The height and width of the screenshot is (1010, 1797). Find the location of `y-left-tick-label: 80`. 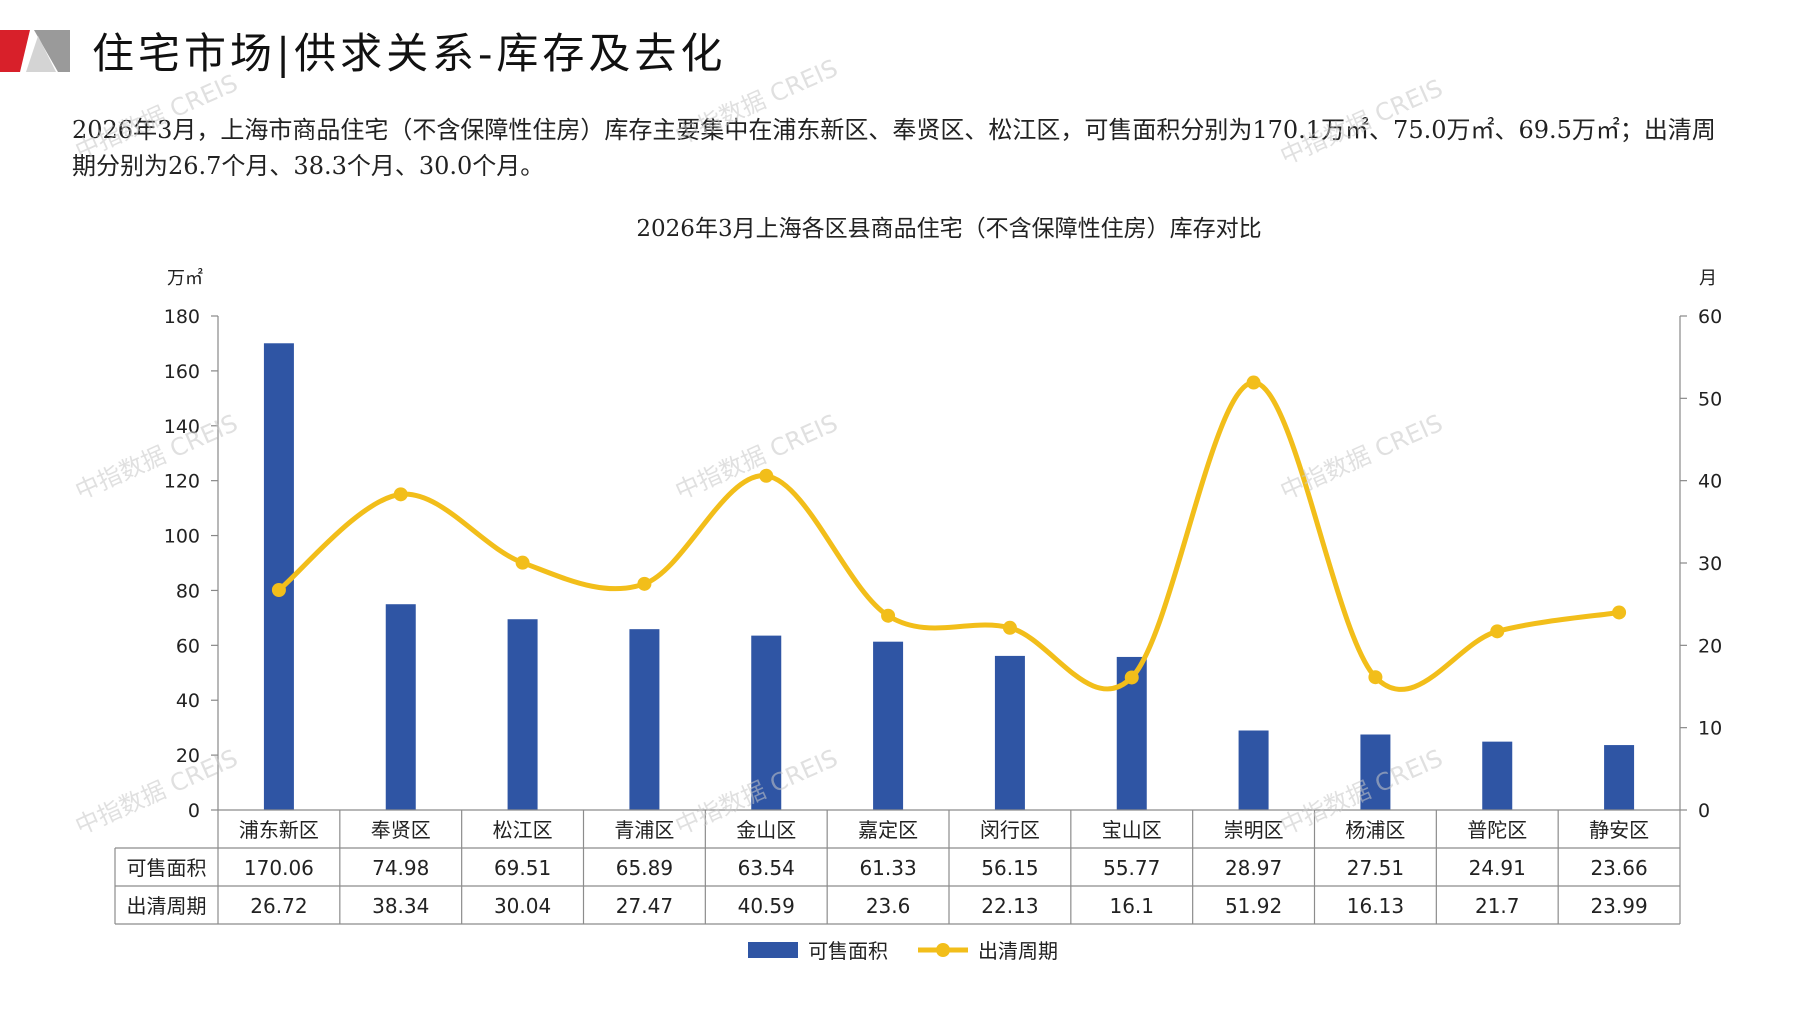

y-left-tick-label: 80 is located at coordinates (188, 591).